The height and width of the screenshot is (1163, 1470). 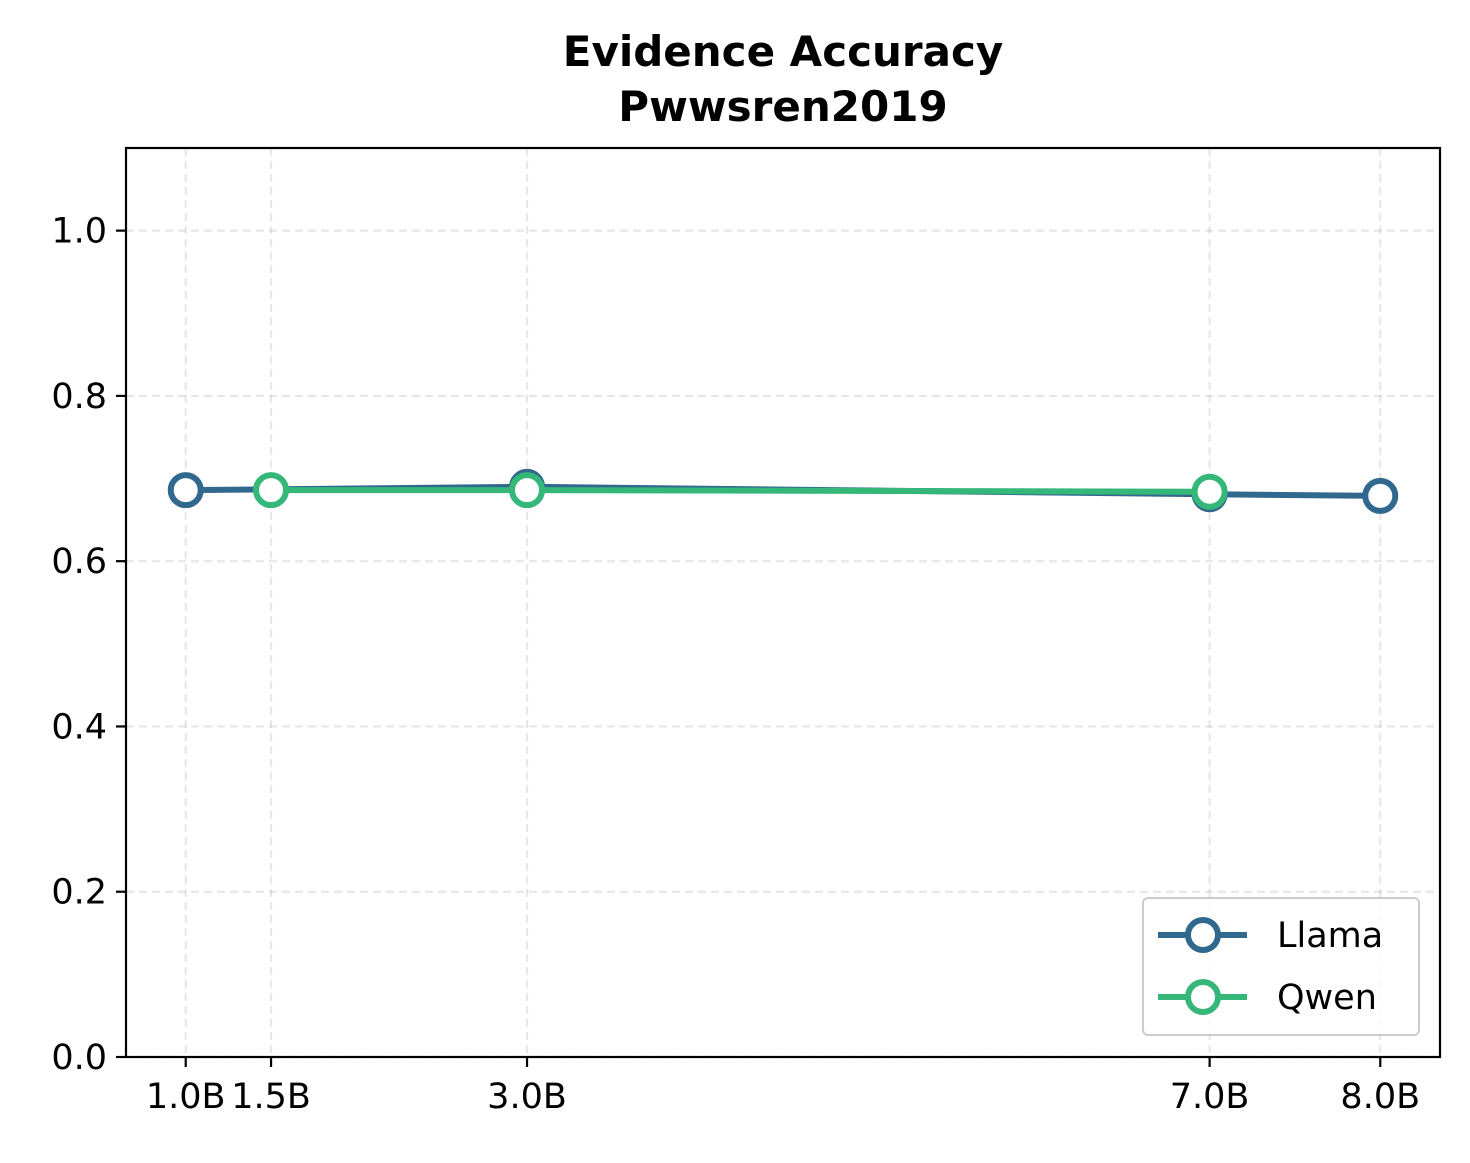 I want to click on x-tick-label: 7.0B, so click(x=1210, y=1097).